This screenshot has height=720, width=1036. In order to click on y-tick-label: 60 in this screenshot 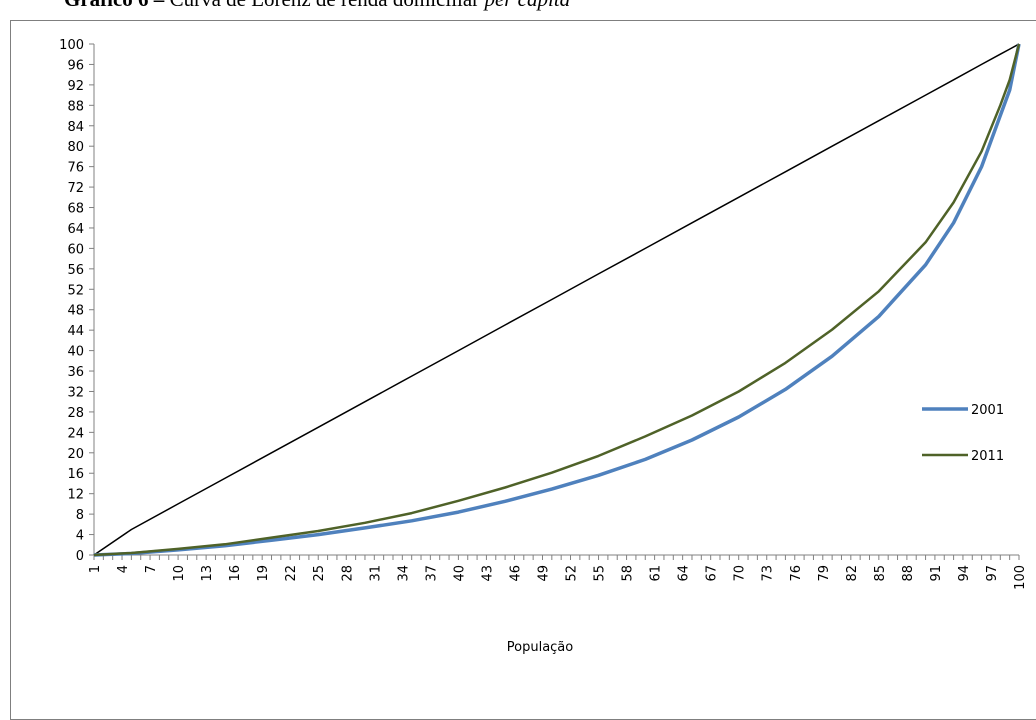, I will do `click(75, 249)`.